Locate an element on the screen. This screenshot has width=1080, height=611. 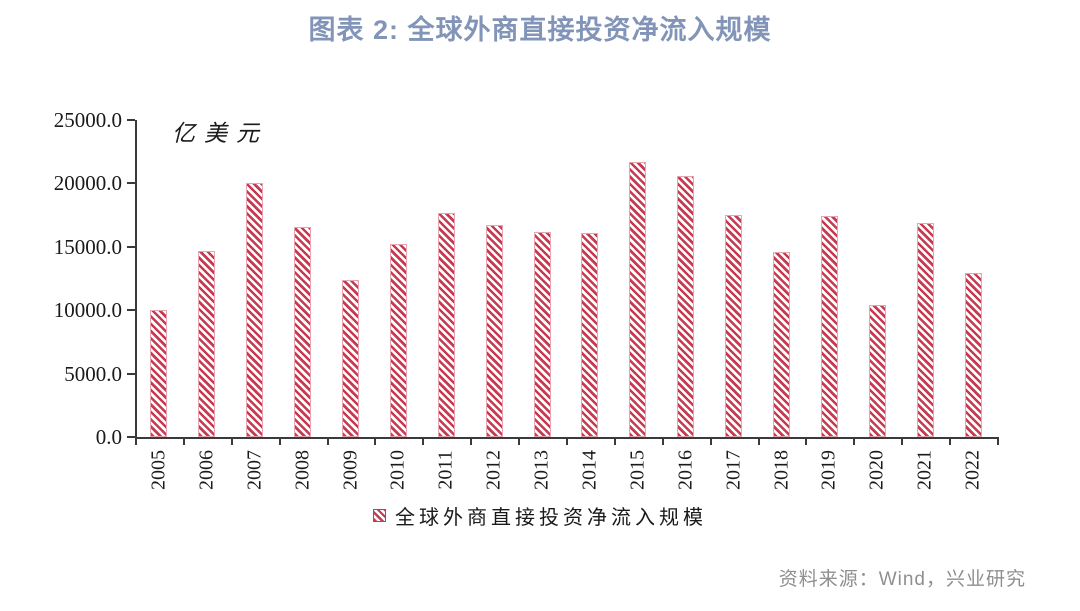
x-axis-label: 2017 is located at coordinates (733, 470).